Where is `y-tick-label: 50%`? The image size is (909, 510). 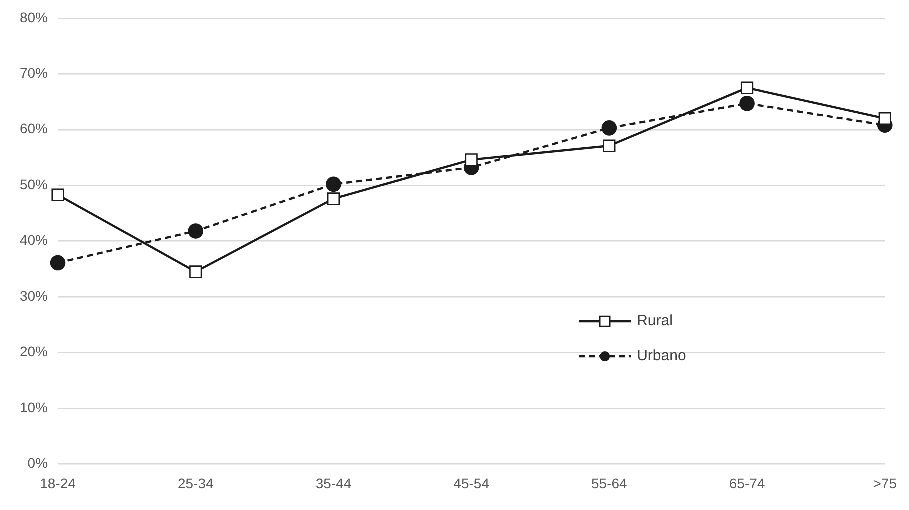
y-tick-label: 50% is located at coordinates (34, 184).